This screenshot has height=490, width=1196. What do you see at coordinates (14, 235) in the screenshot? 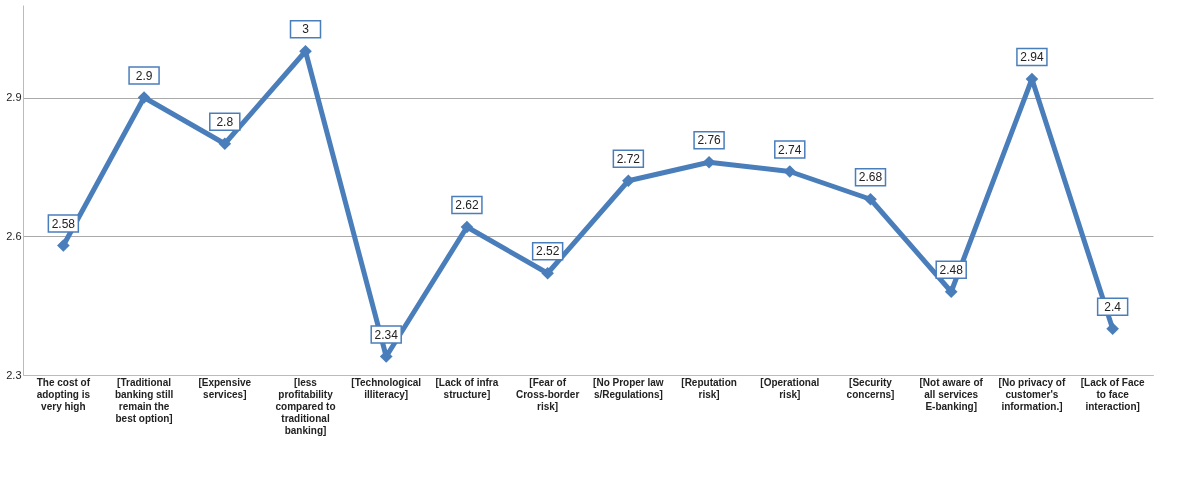
I see `y-tick-label: 2.6` at bounding box center [14, 235].